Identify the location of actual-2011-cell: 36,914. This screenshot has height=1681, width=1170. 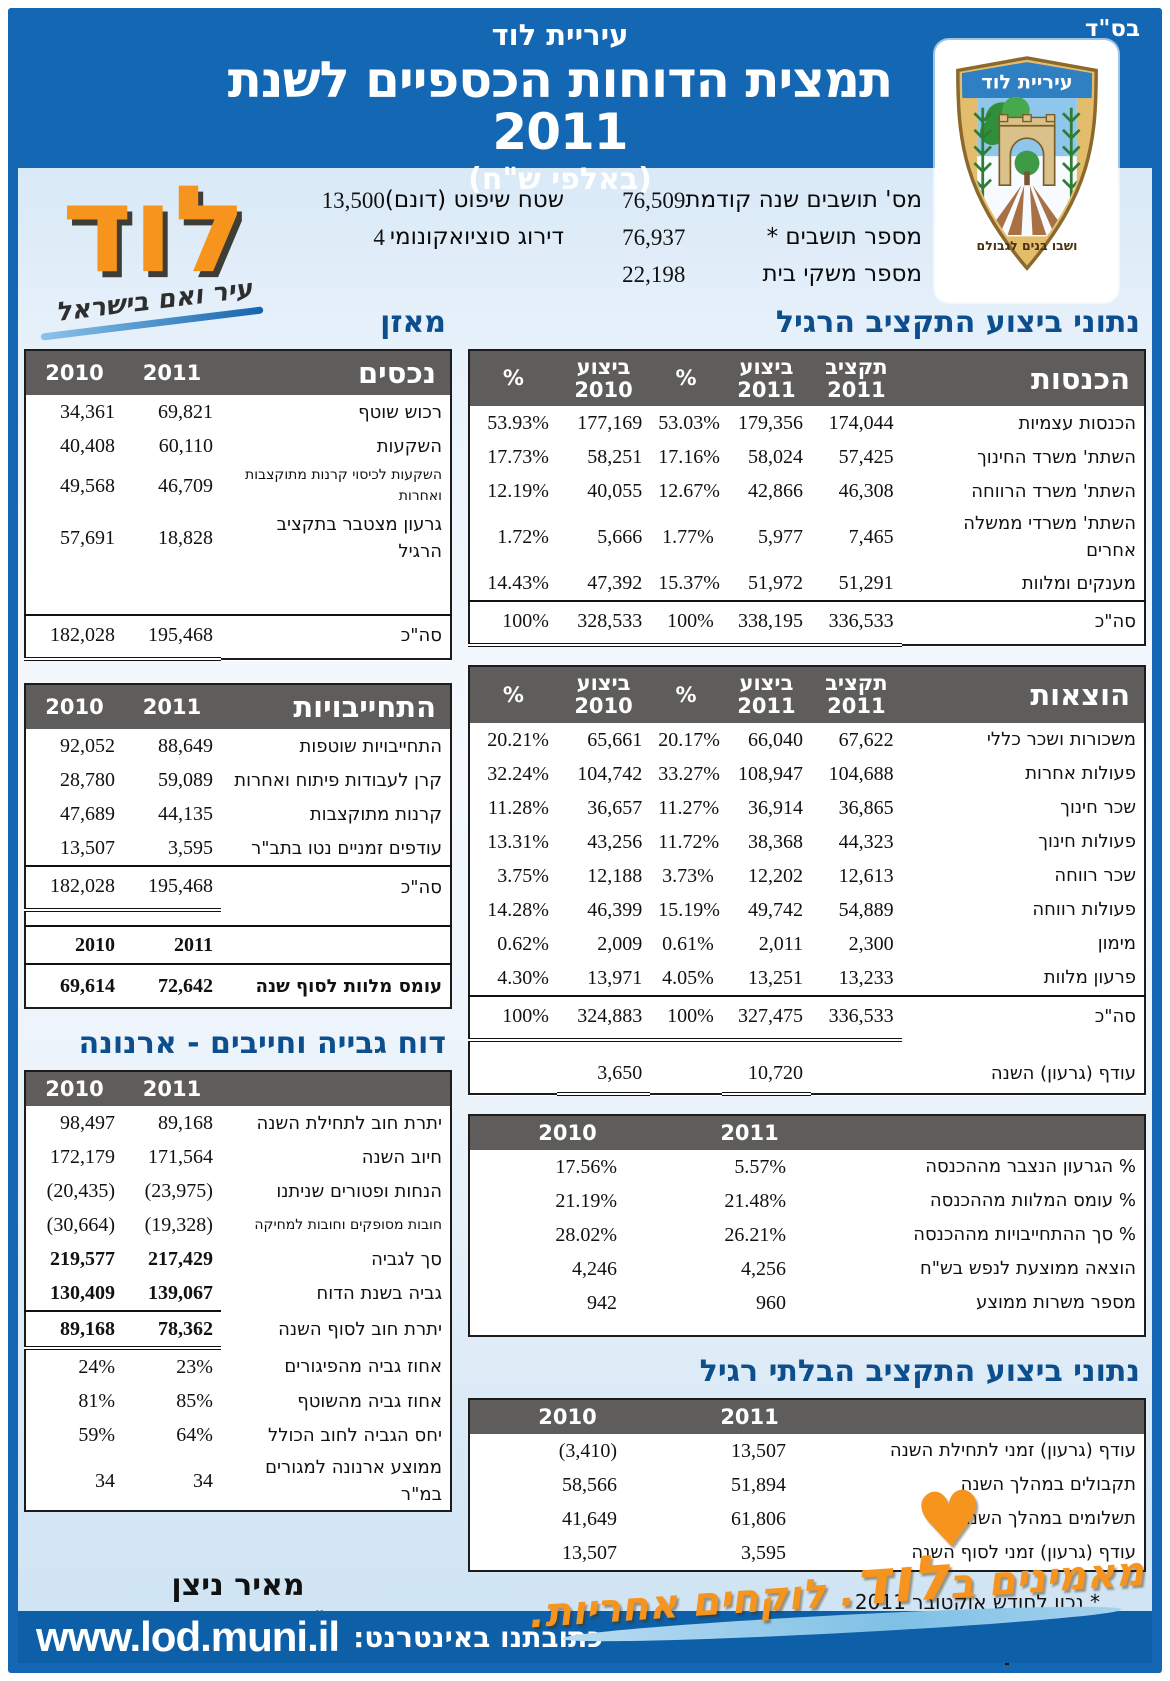
(776, 807).